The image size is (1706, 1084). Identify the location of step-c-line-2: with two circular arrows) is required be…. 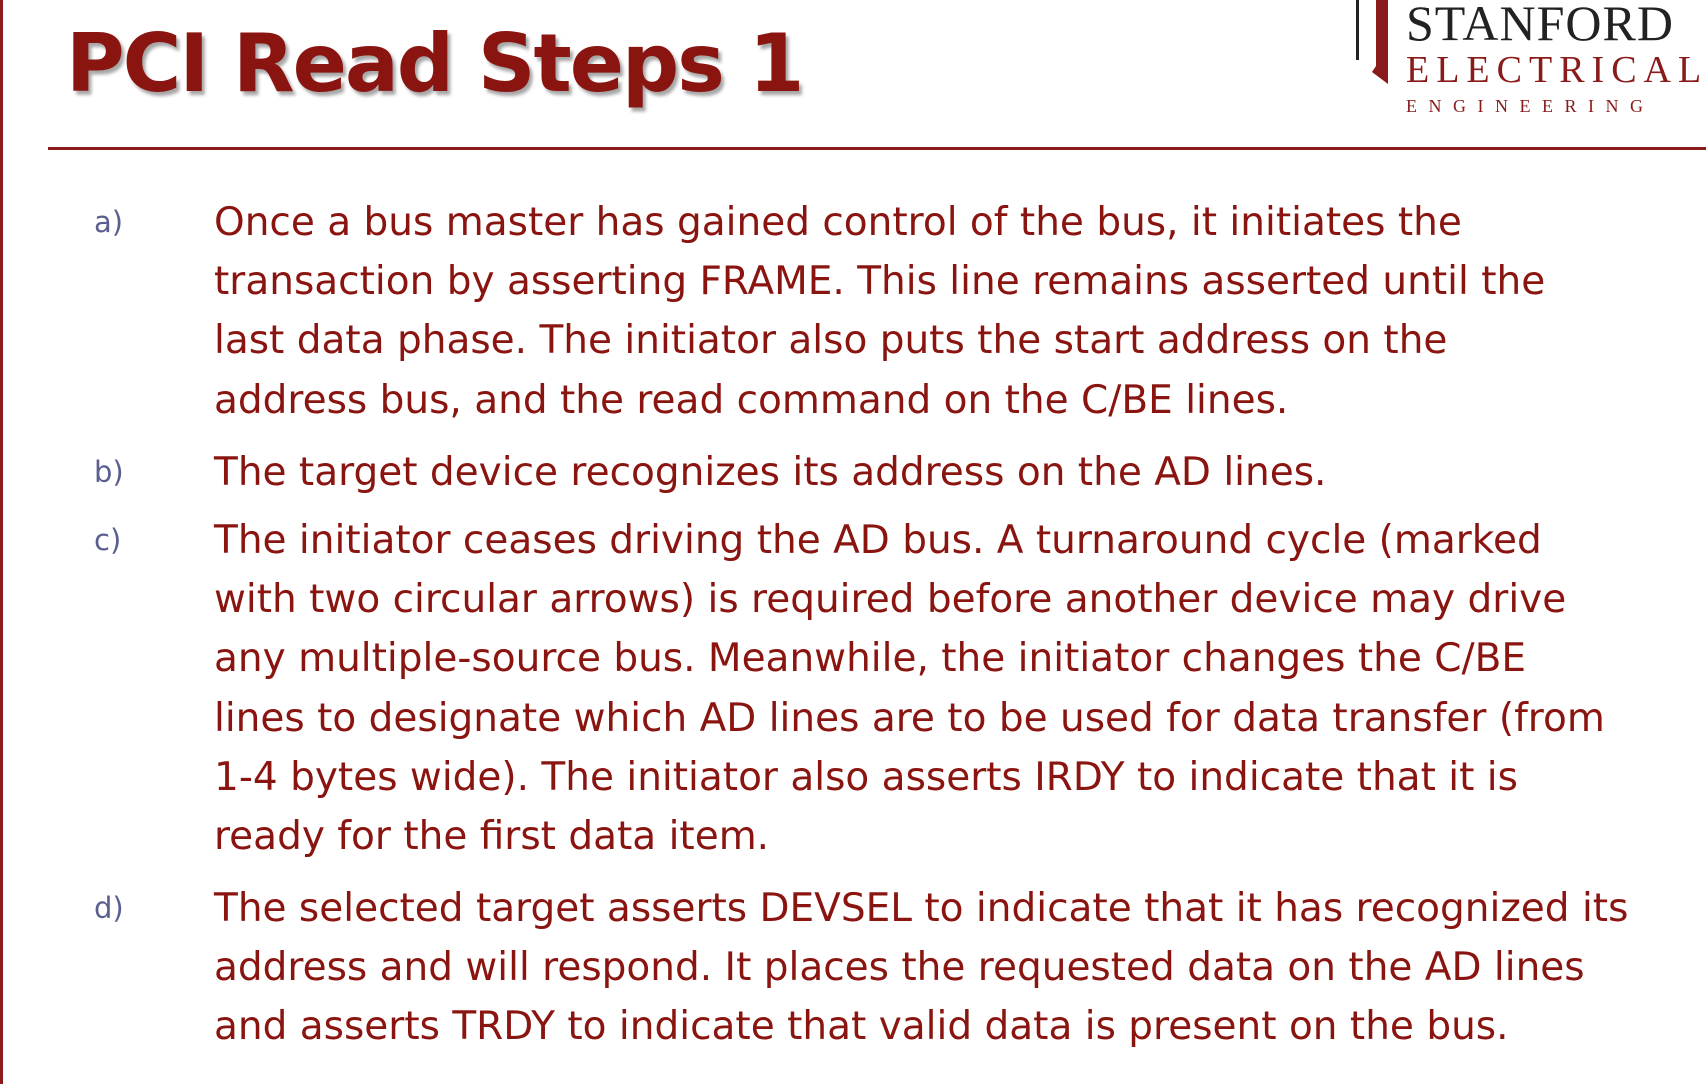
(890, 600).